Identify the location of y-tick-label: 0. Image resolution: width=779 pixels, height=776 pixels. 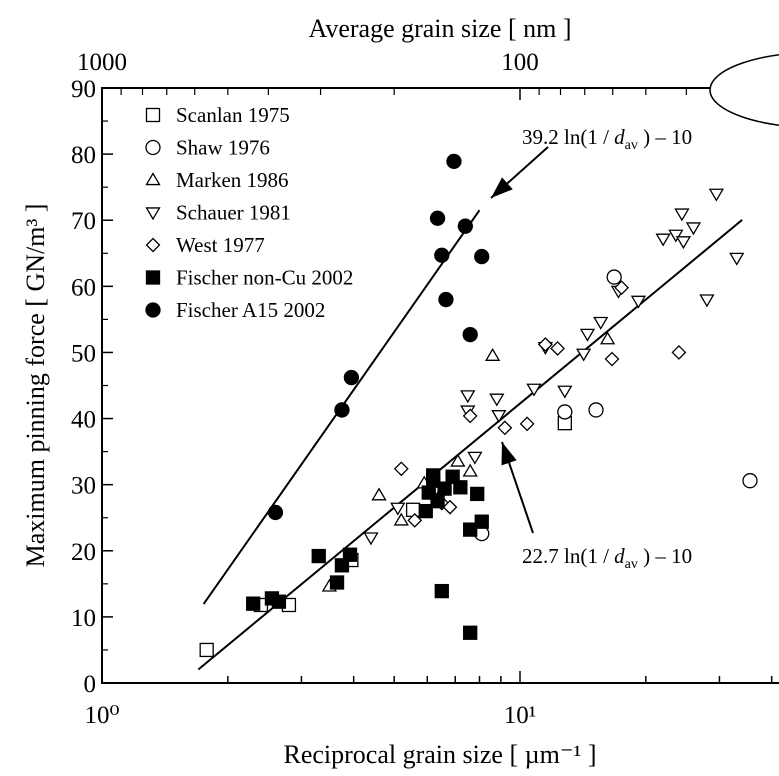
(90, 684).